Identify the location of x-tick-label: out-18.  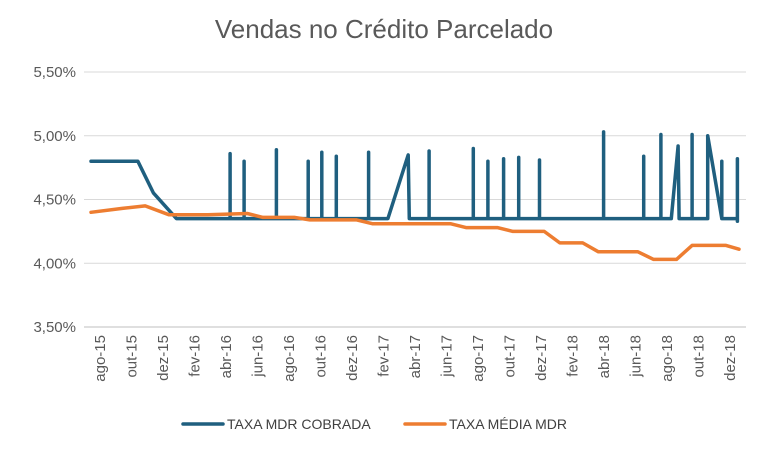
(699, 356).